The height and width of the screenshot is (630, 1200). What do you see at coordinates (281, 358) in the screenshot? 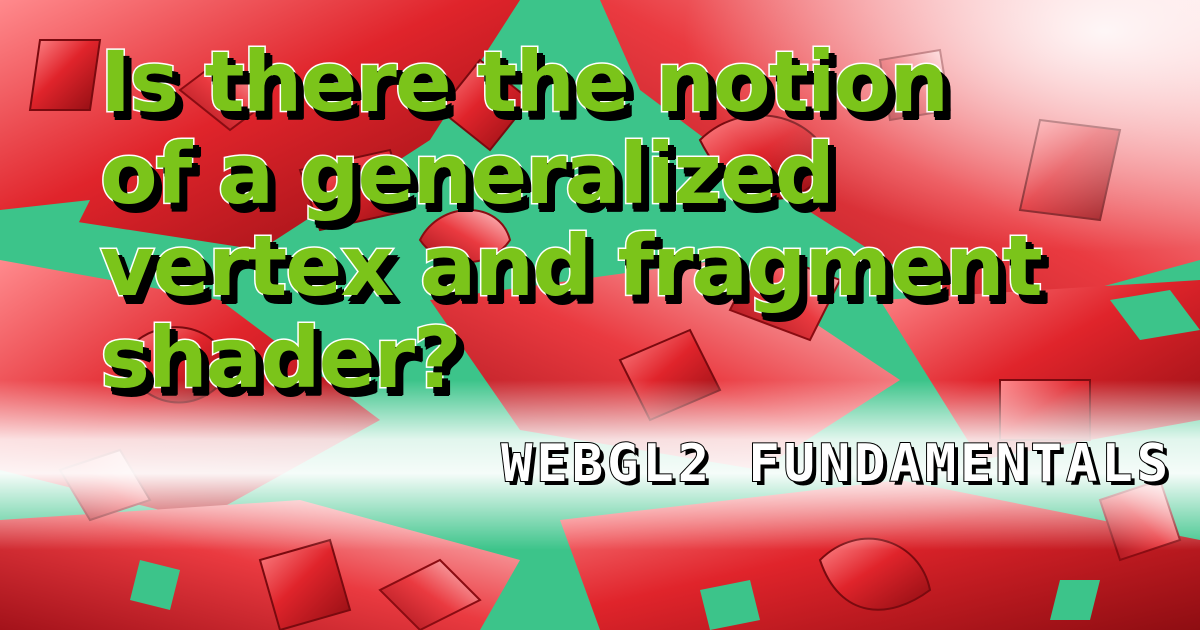
I see `title-line: shader?` at bounding box center [281, 358].